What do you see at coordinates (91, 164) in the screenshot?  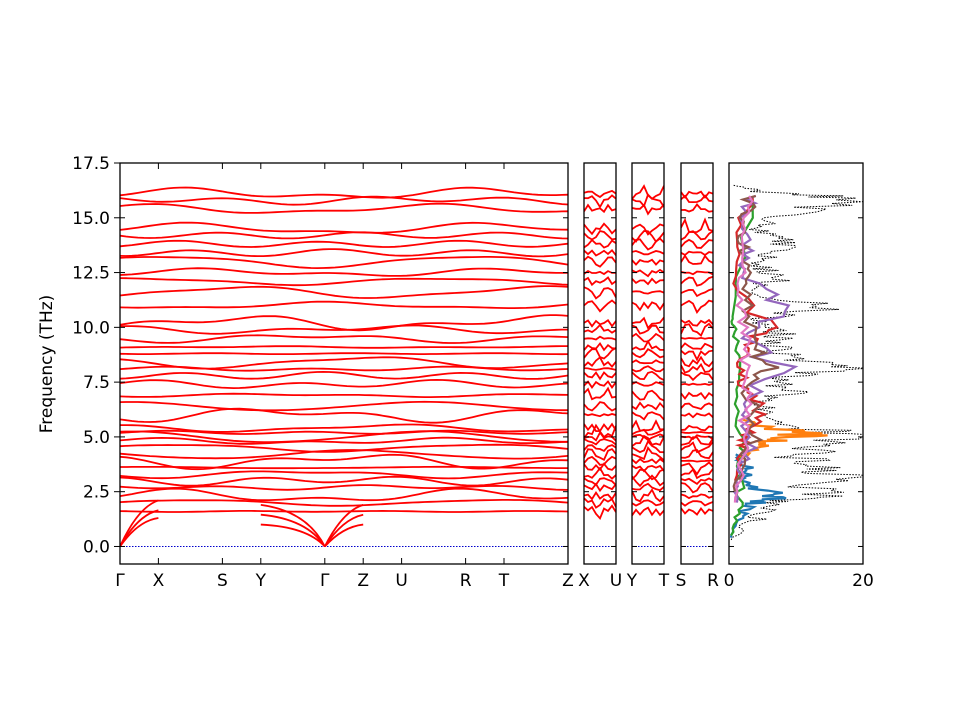 I see `y-tick-label: 17.5` at bounding box center [91, 164].